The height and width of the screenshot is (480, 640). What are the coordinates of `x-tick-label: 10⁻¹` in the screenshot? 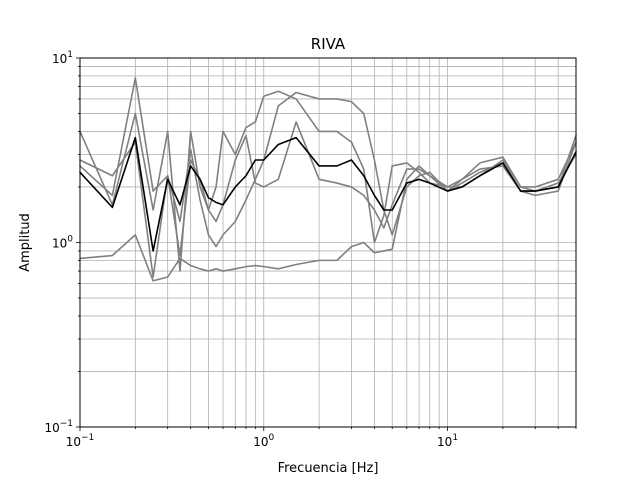 It's located at (80, 441).